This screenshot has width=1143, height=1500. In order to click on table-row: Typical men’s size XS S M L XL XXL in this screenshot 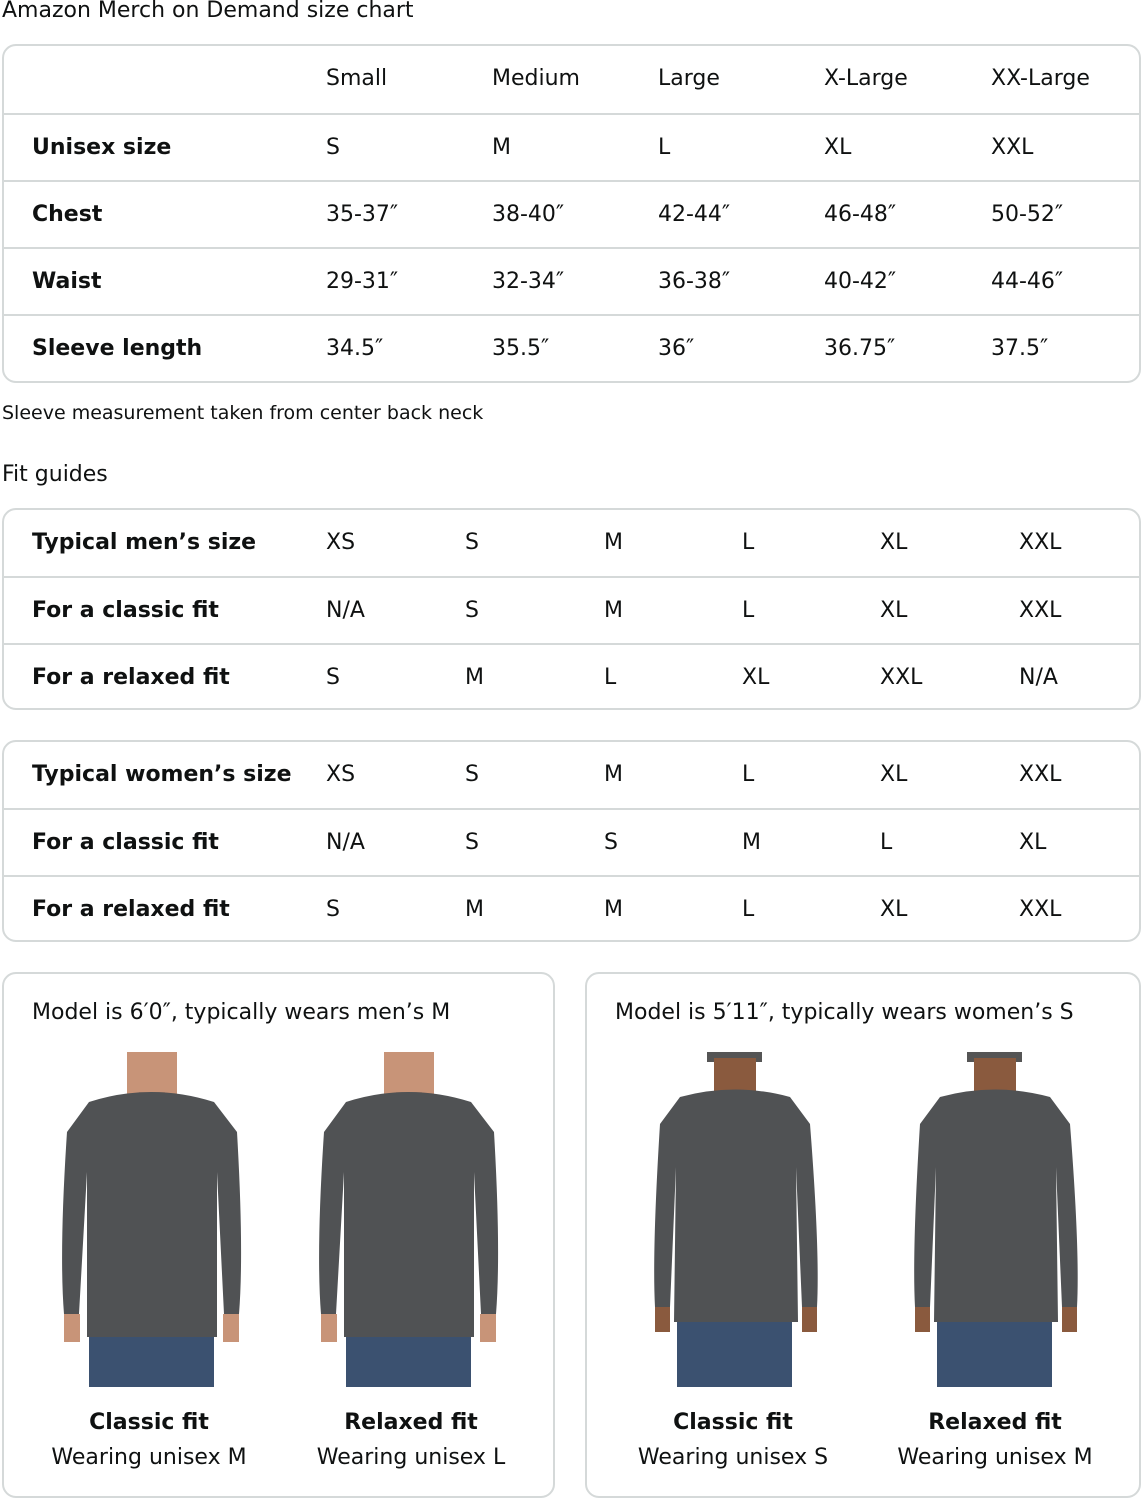, I will do `click(571, 543)`.